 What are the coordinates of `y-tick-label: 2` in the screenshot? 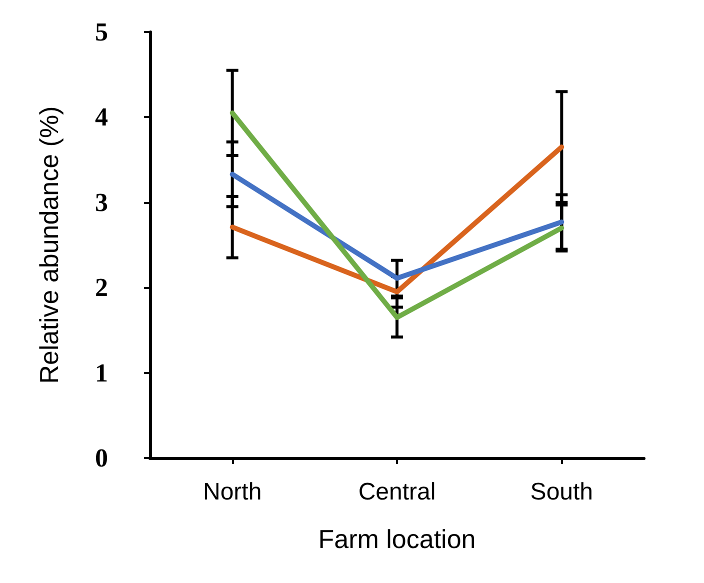 It's located at (101, 287).